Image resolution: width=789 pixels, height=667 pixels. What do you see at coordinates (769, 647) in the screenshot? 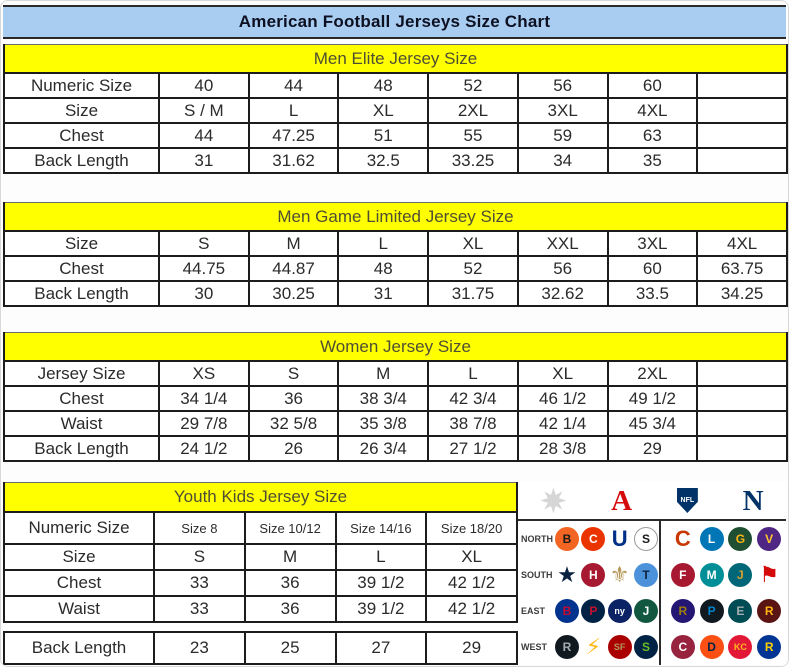
I see `team-logo-rams: R` at bounding box center [769, 647].